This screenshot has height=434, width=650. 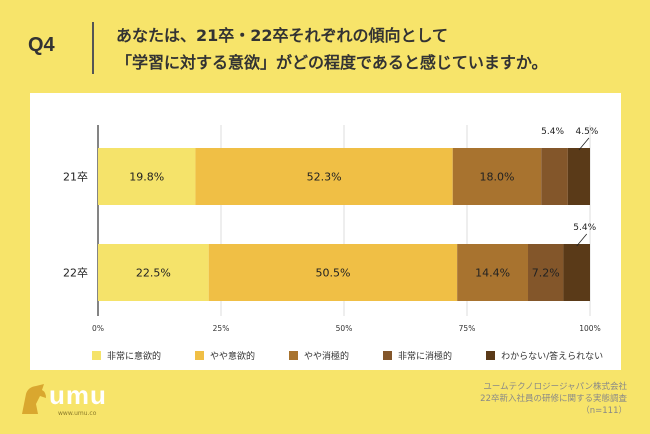 I want to click on source-survey: 22卒新入社員の研修に関する実態調査, so click(x=553, y=399).